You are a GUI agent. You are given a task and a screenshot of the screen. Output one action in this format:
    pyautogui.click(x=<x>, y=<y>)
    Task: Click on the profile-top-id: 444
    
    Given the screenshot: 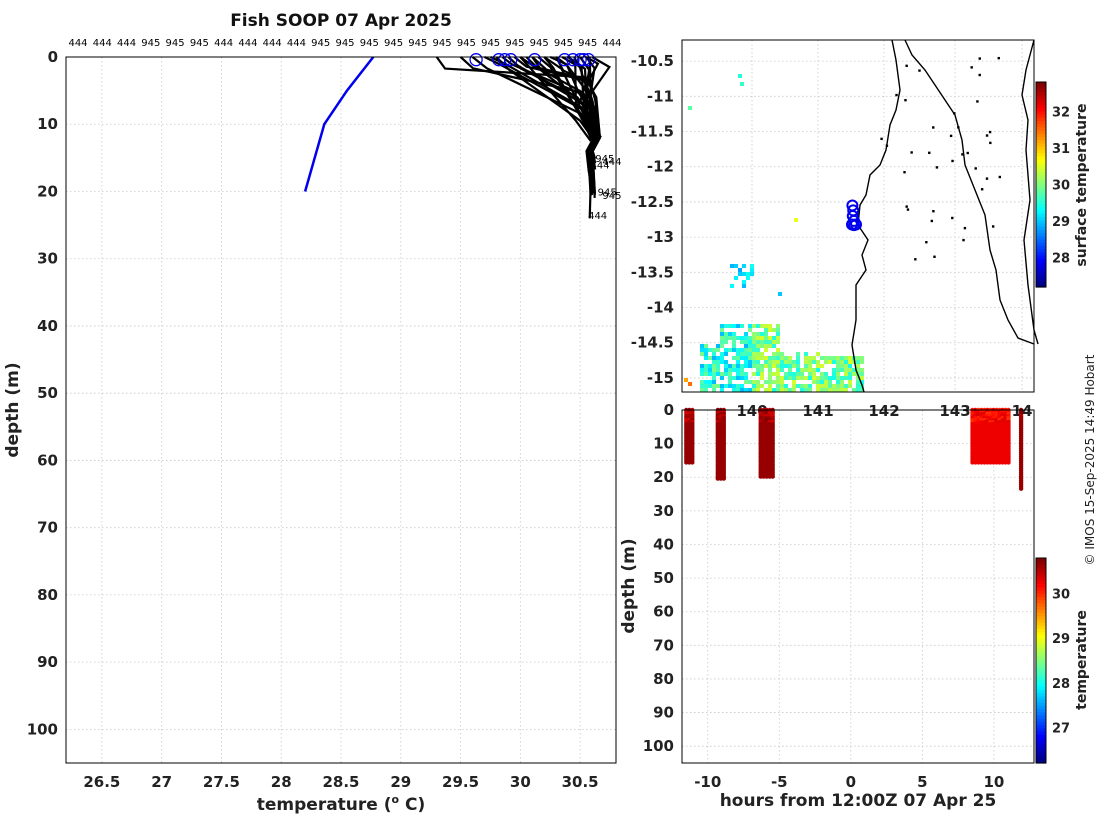 What is the action you would take?
    pyautogui.click(x=77, y=43)
    